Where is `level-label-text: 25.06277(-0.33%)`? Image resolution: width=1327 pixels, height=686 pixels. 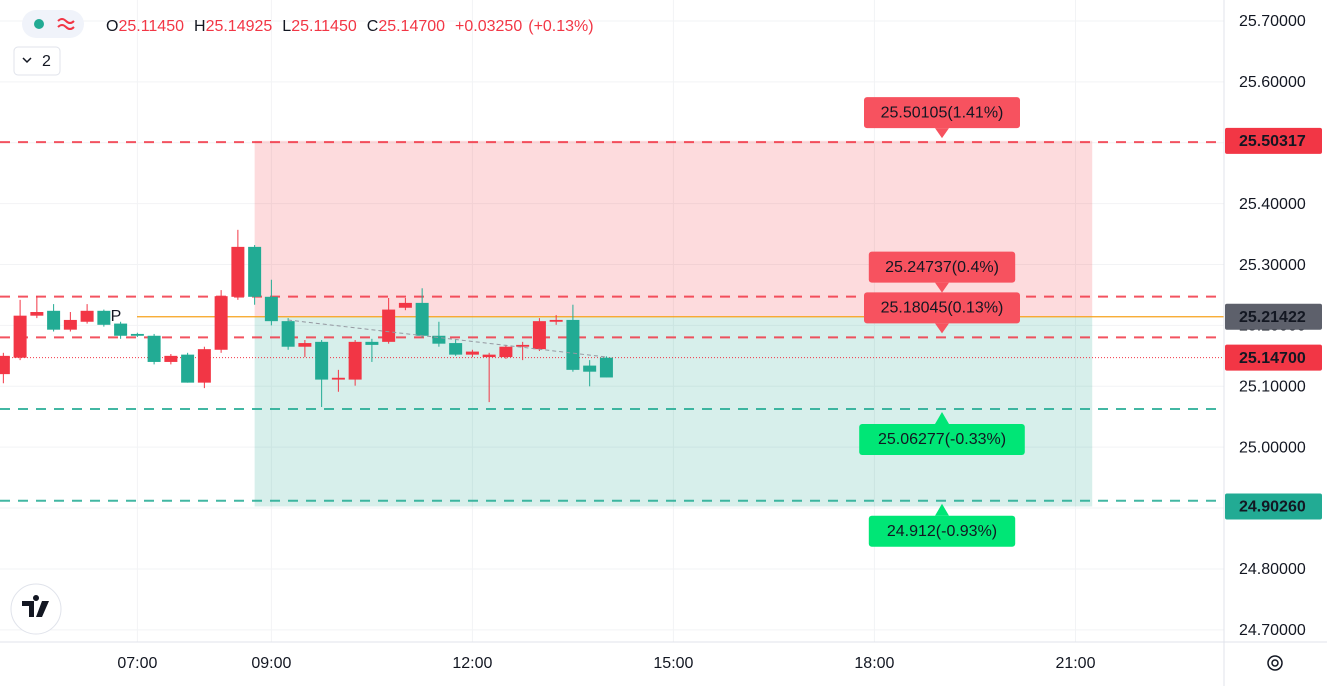 level-label-text: 25.06277(-0.33%) is located at coordinates (942, 439).